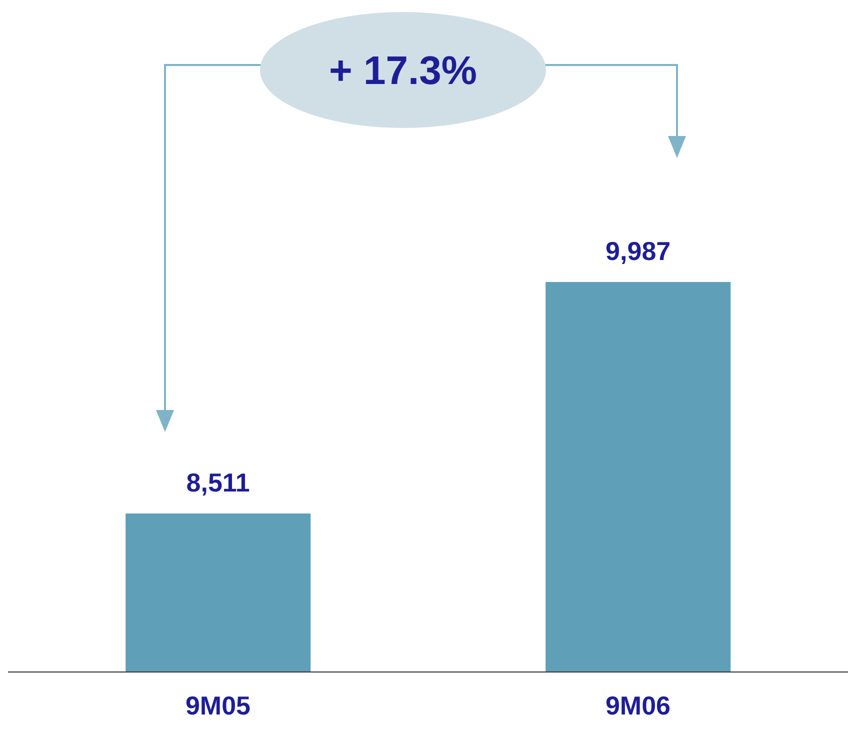 The height and width of the screenshot is (732, 851). Describe the element at coordinates (638, 251) in the screenshot. I see `data-label: 9,987` at that location.